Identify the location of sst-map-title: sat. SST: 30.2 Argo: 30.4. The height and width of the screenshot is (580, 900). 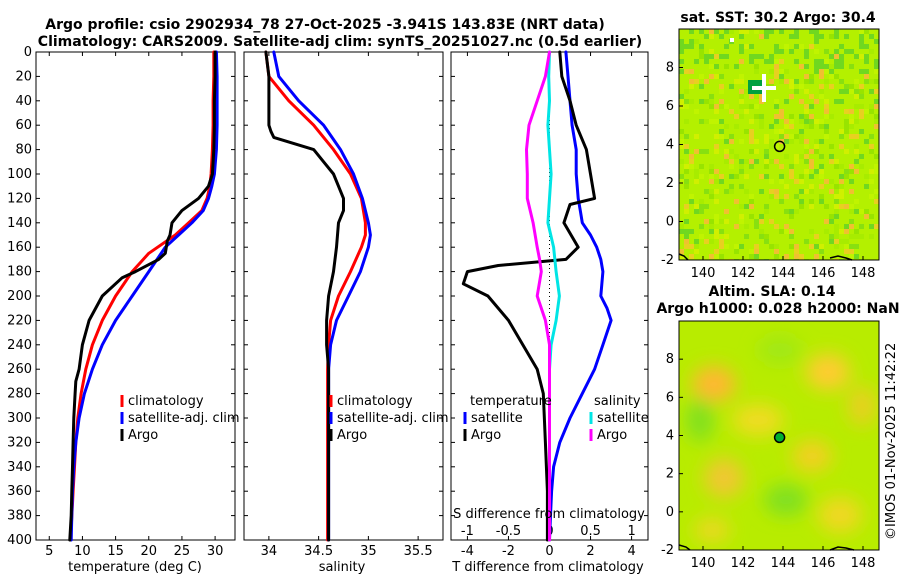
(778, 18).